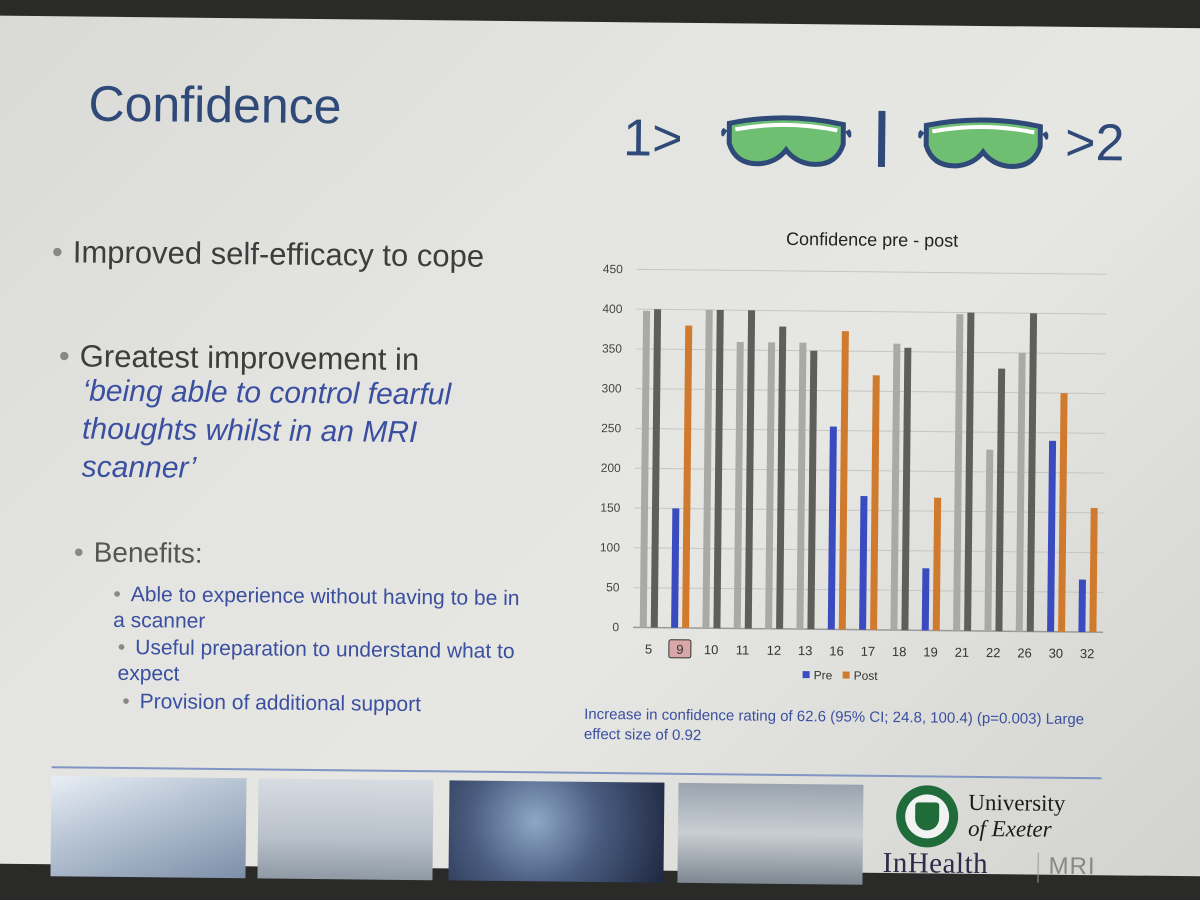  I want to click on y-tick-label: 300, so click(611, 388).